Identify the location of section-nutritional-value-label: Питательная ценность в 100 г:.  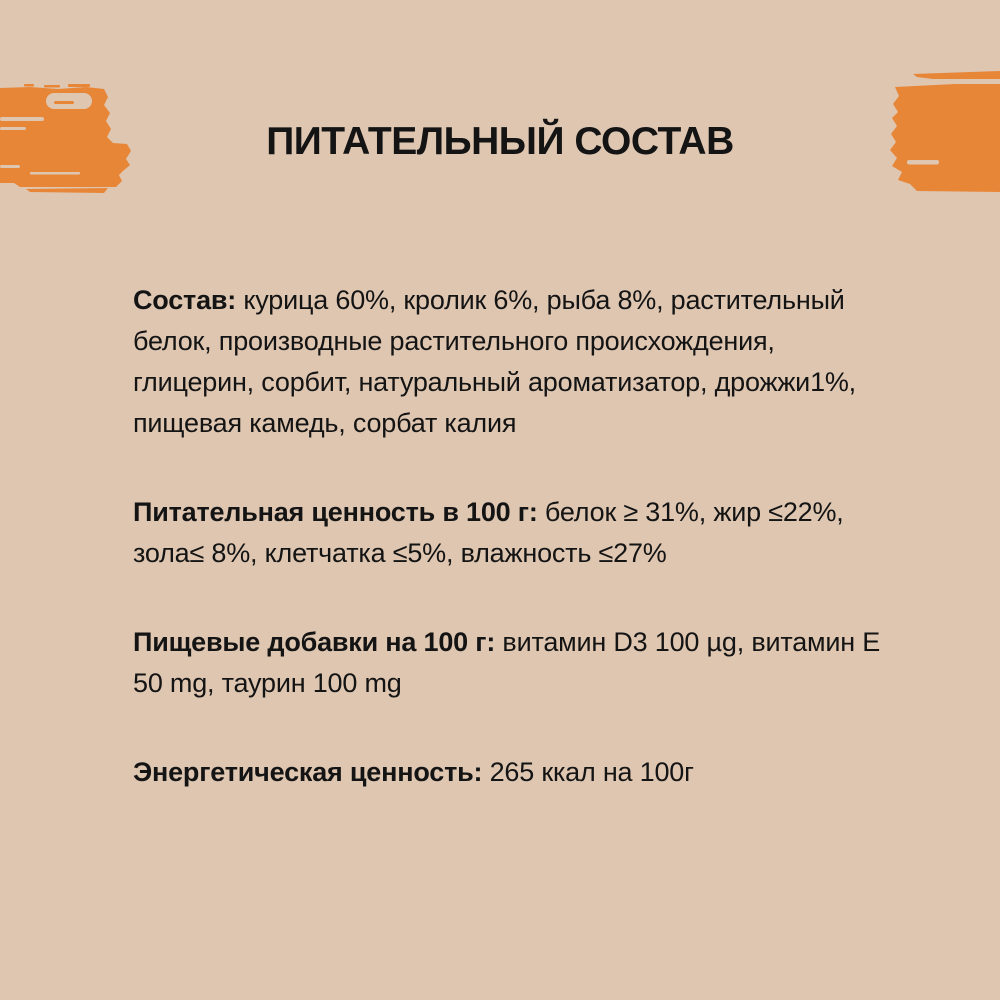
(335, 512).